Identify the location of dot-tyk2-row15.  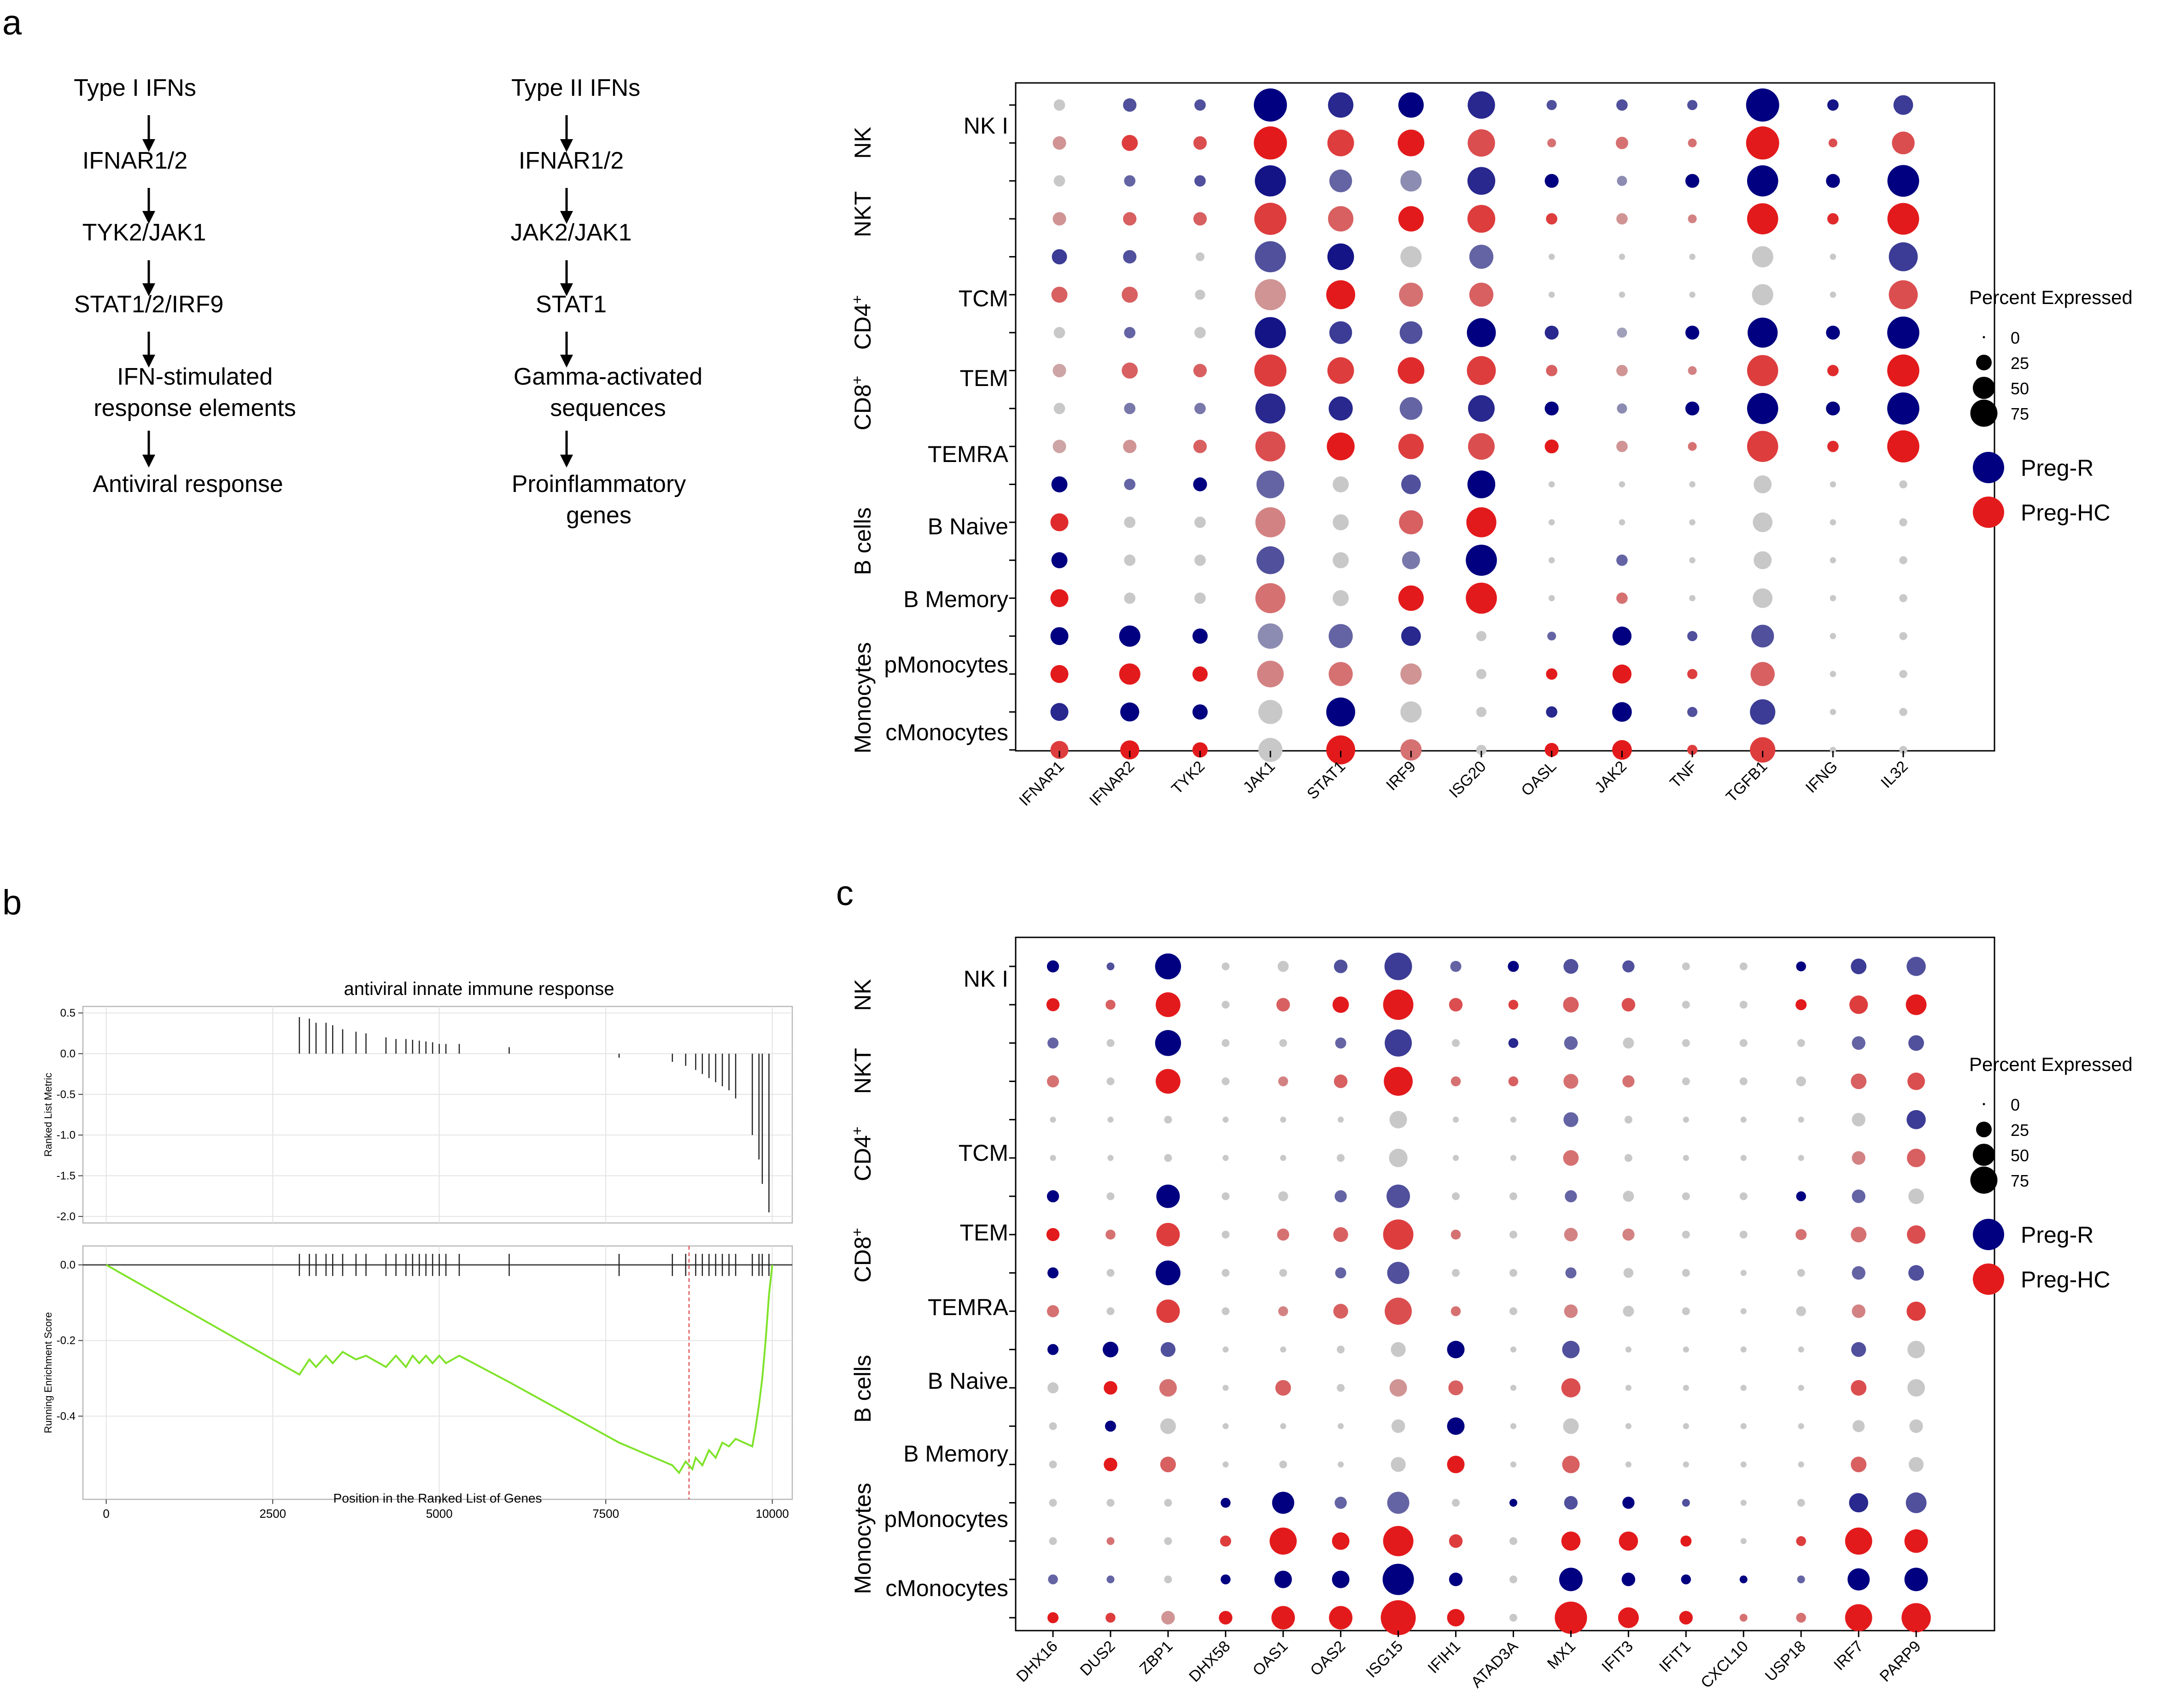
(1200, 674).